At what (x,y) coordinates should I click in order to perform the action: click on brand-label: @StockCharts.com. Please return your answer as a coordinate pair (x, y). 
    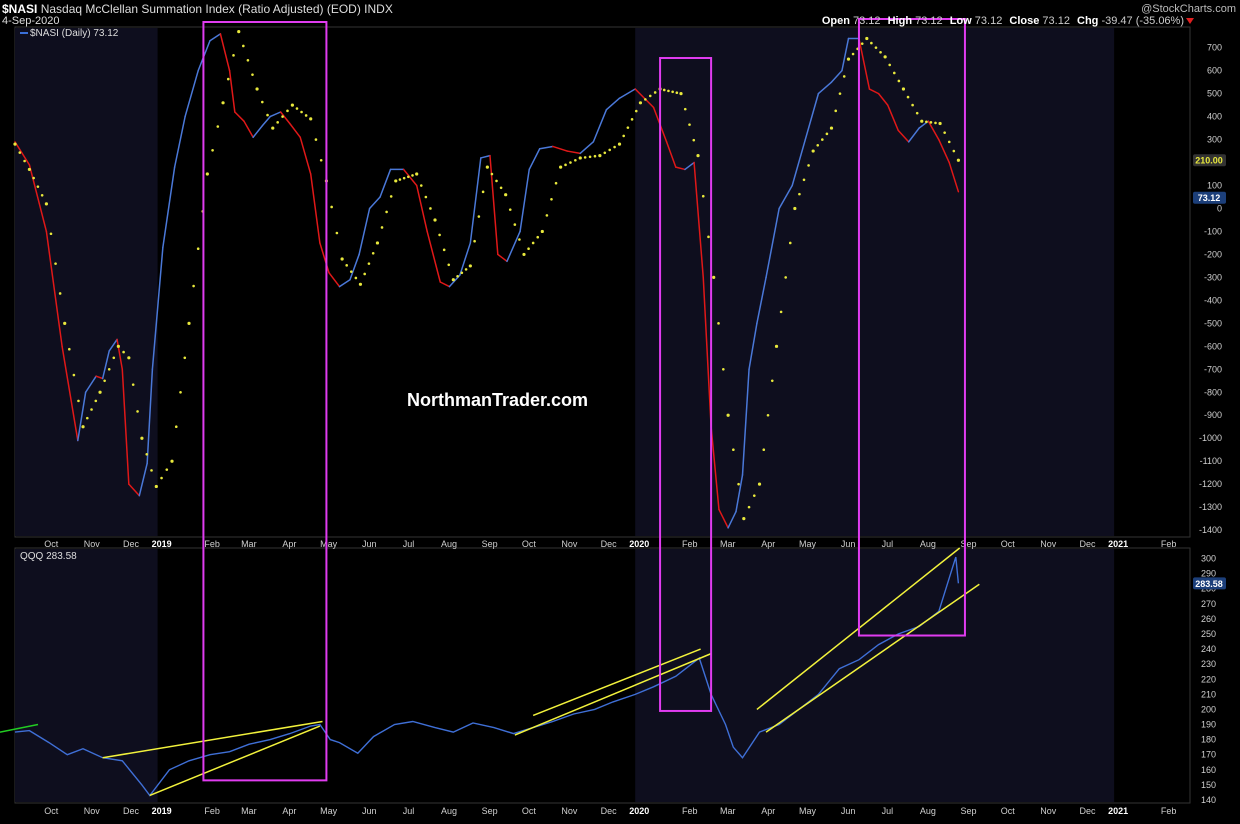
    Looking at the image, I should click on (1188, 9).